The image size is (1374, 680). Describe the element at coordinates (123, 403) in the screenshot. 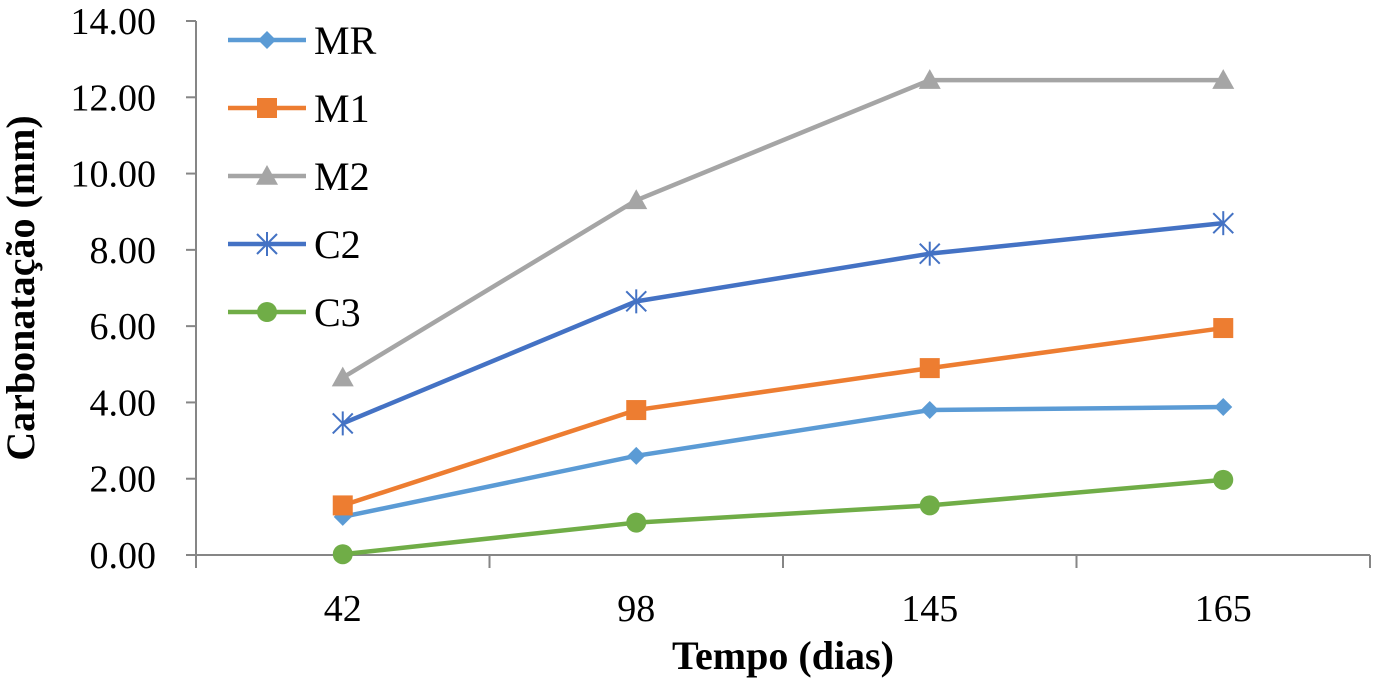

I see `y-tick-label: 4.00` at that location.